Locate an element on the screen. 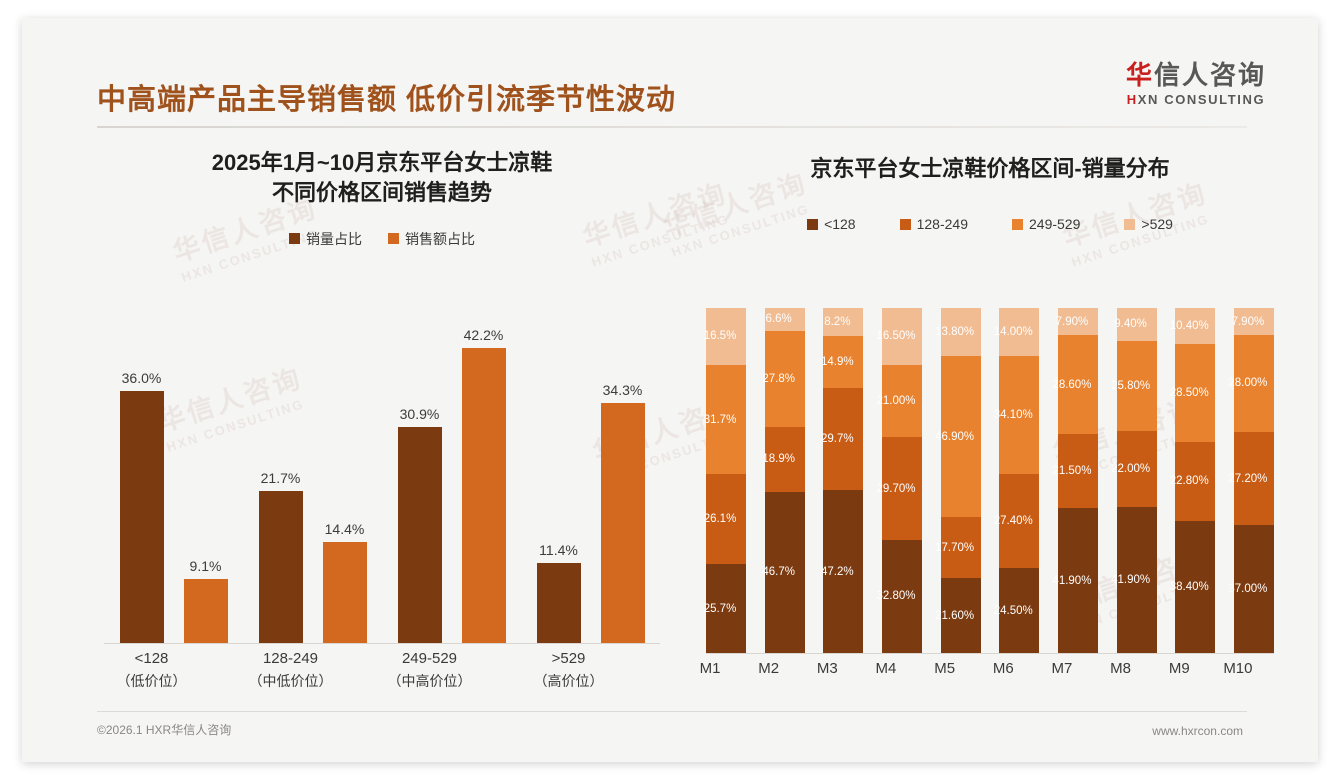  segment-value-label: 27.20% is located at coordinates (1248, 478).